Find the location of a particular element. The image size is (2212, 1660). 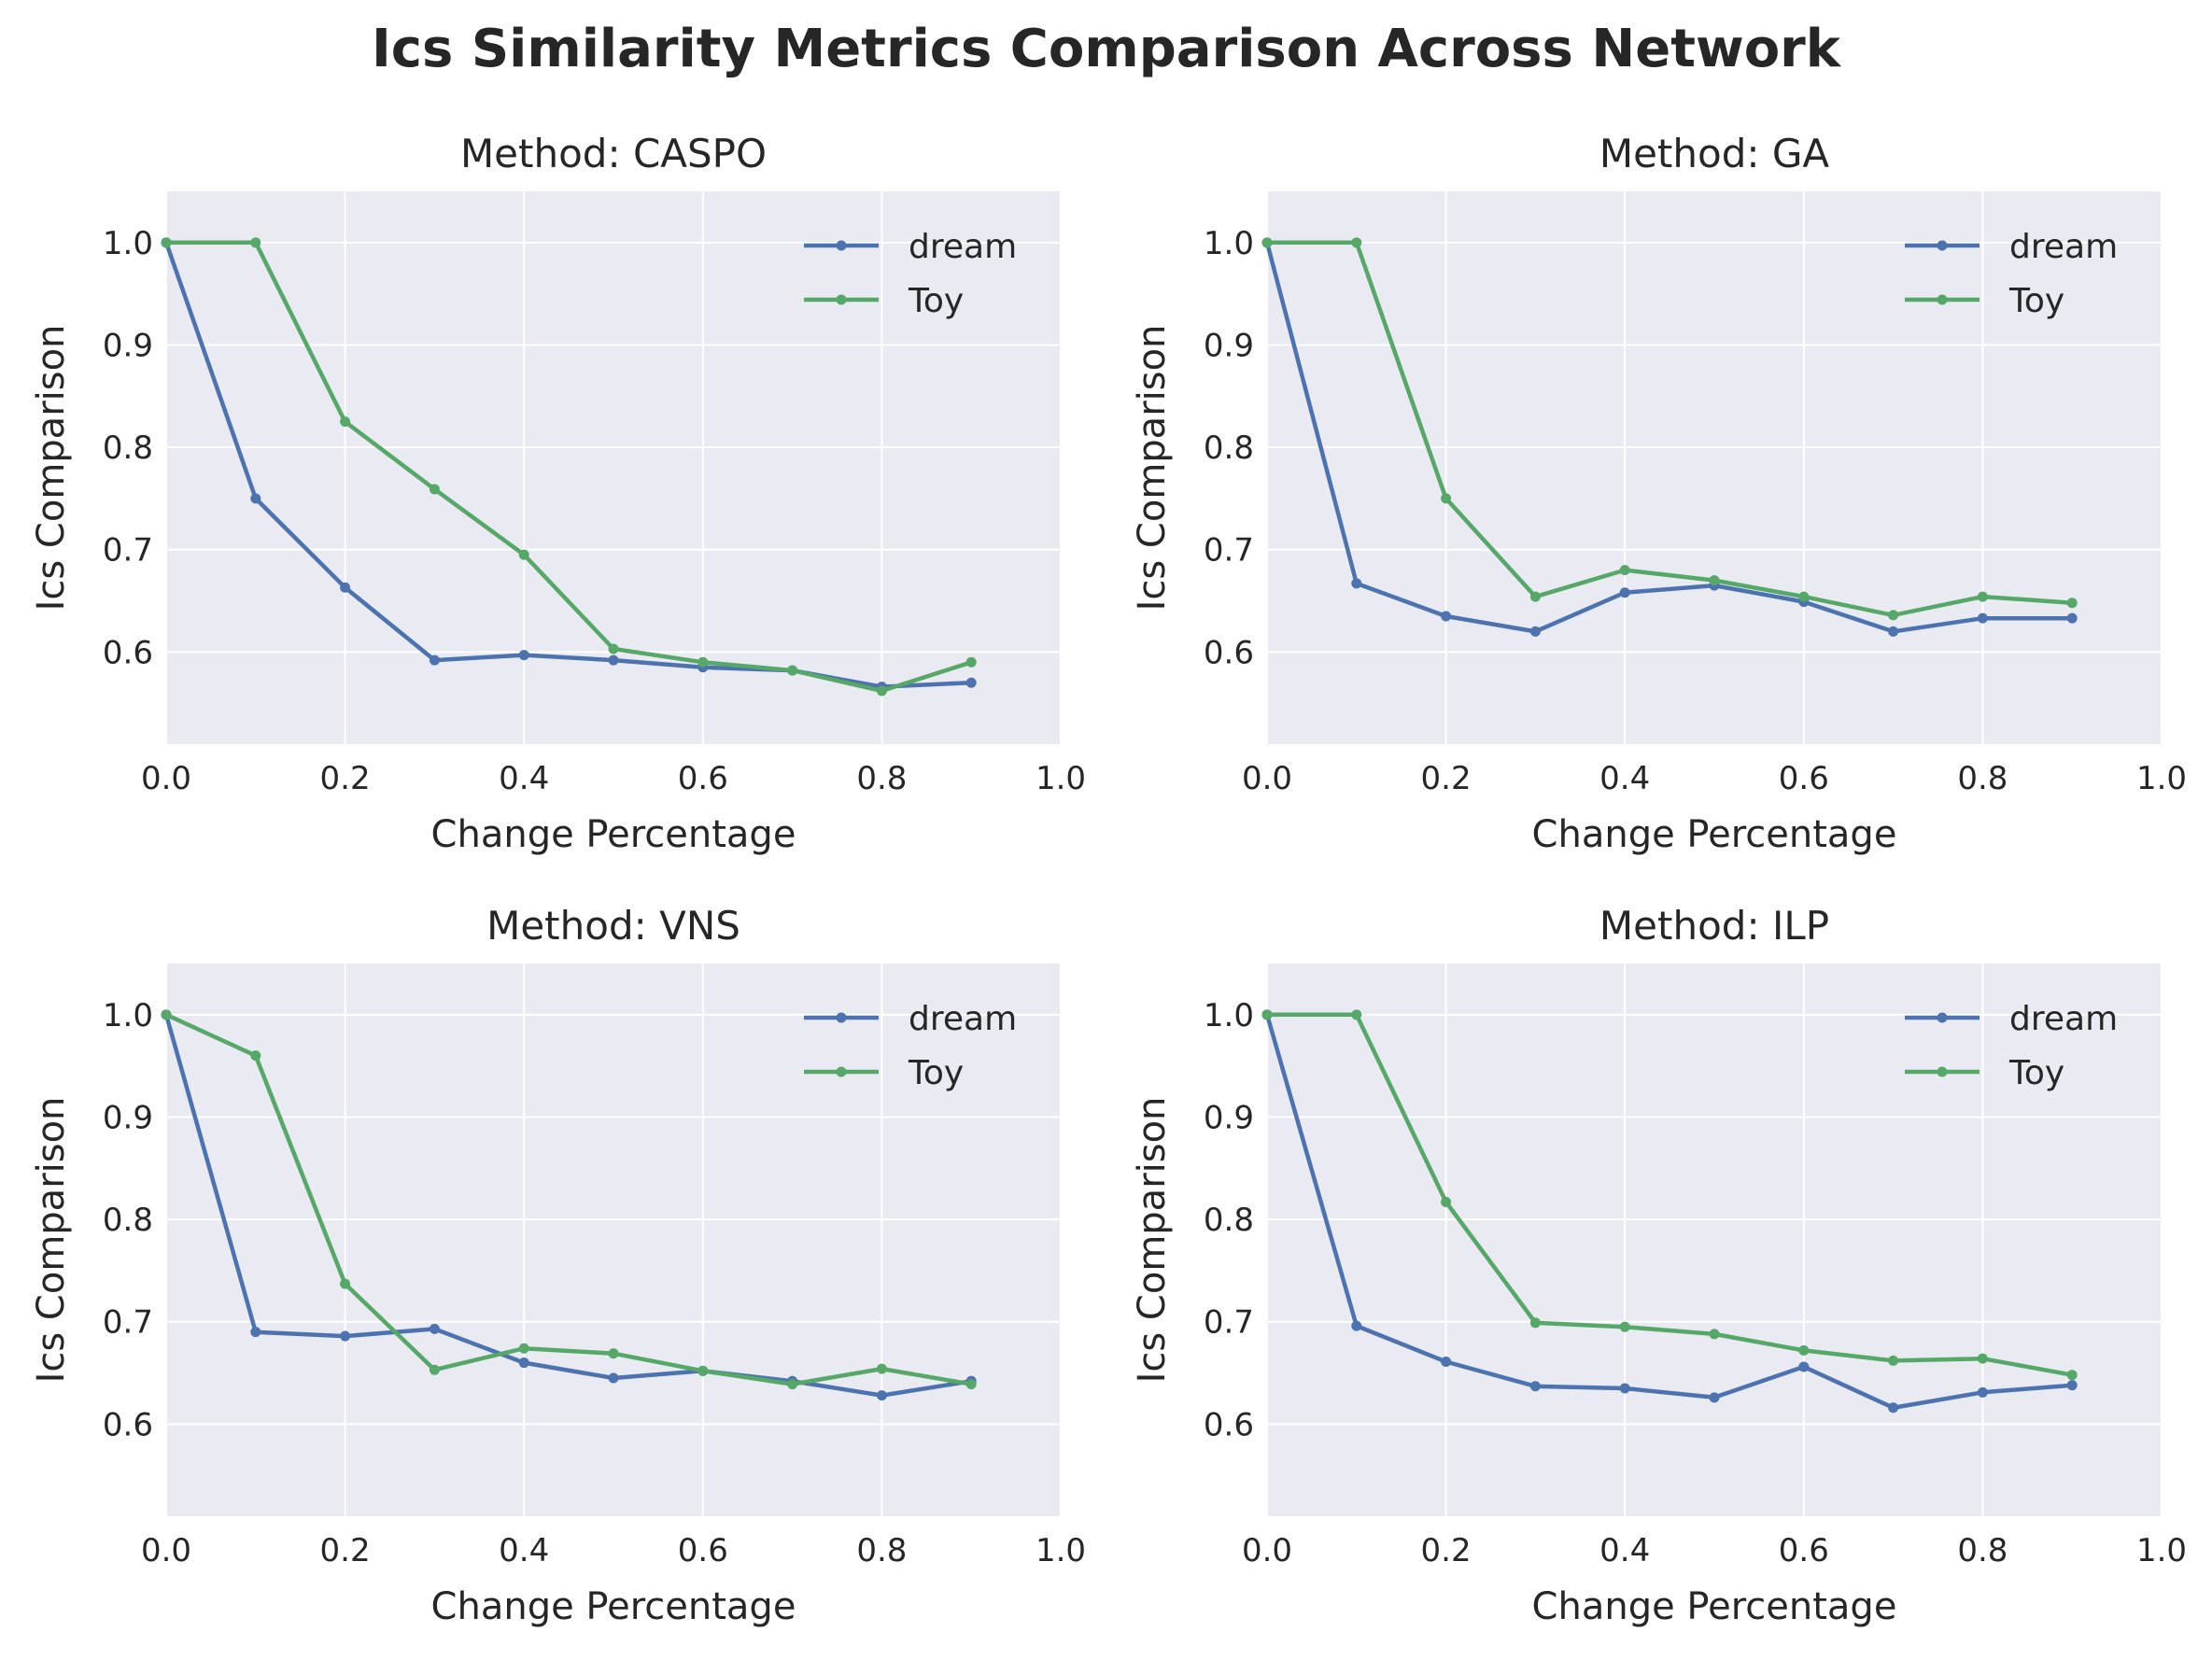

subplot-title: Method: GA is located at coordinates (1714, 153).